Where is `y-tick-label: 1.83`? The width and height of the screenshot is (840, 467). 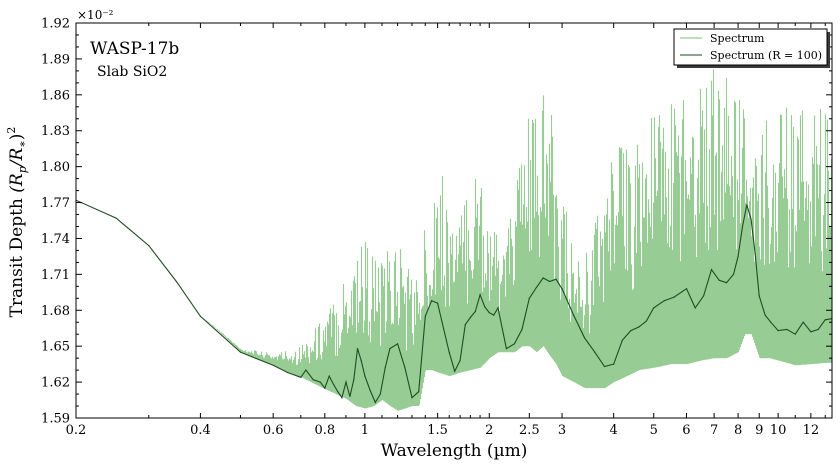 y-tick-label: 1.83 is located at coordinates (55, 131).